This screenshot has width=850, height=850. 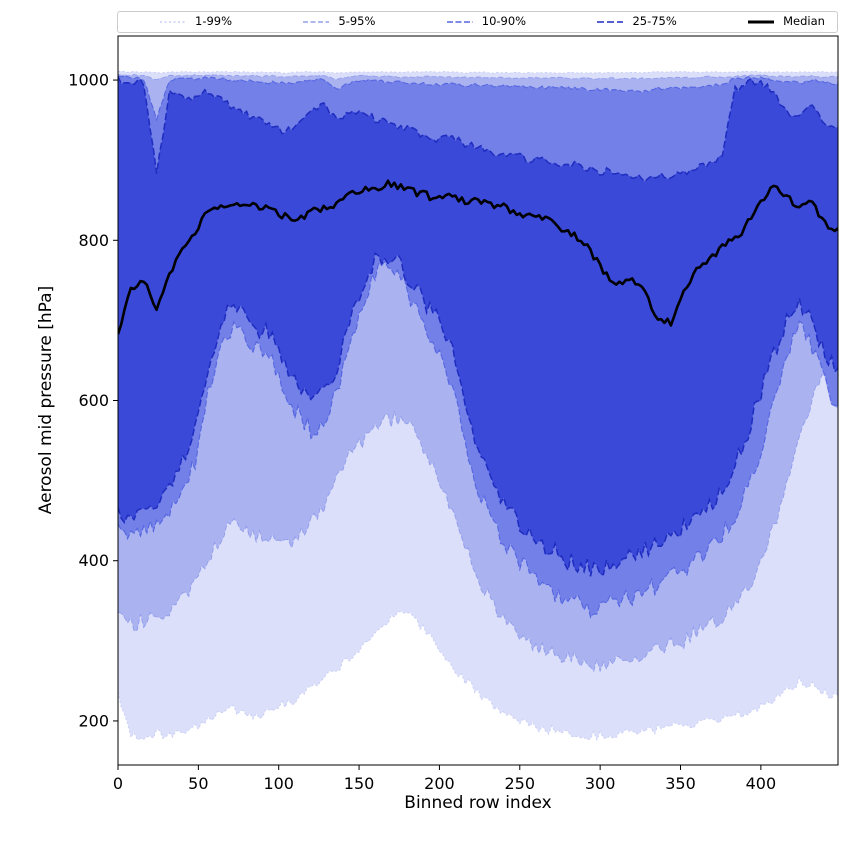 I want to click on legend-item-25-75: 25-75%, so click(x=636, y=21).